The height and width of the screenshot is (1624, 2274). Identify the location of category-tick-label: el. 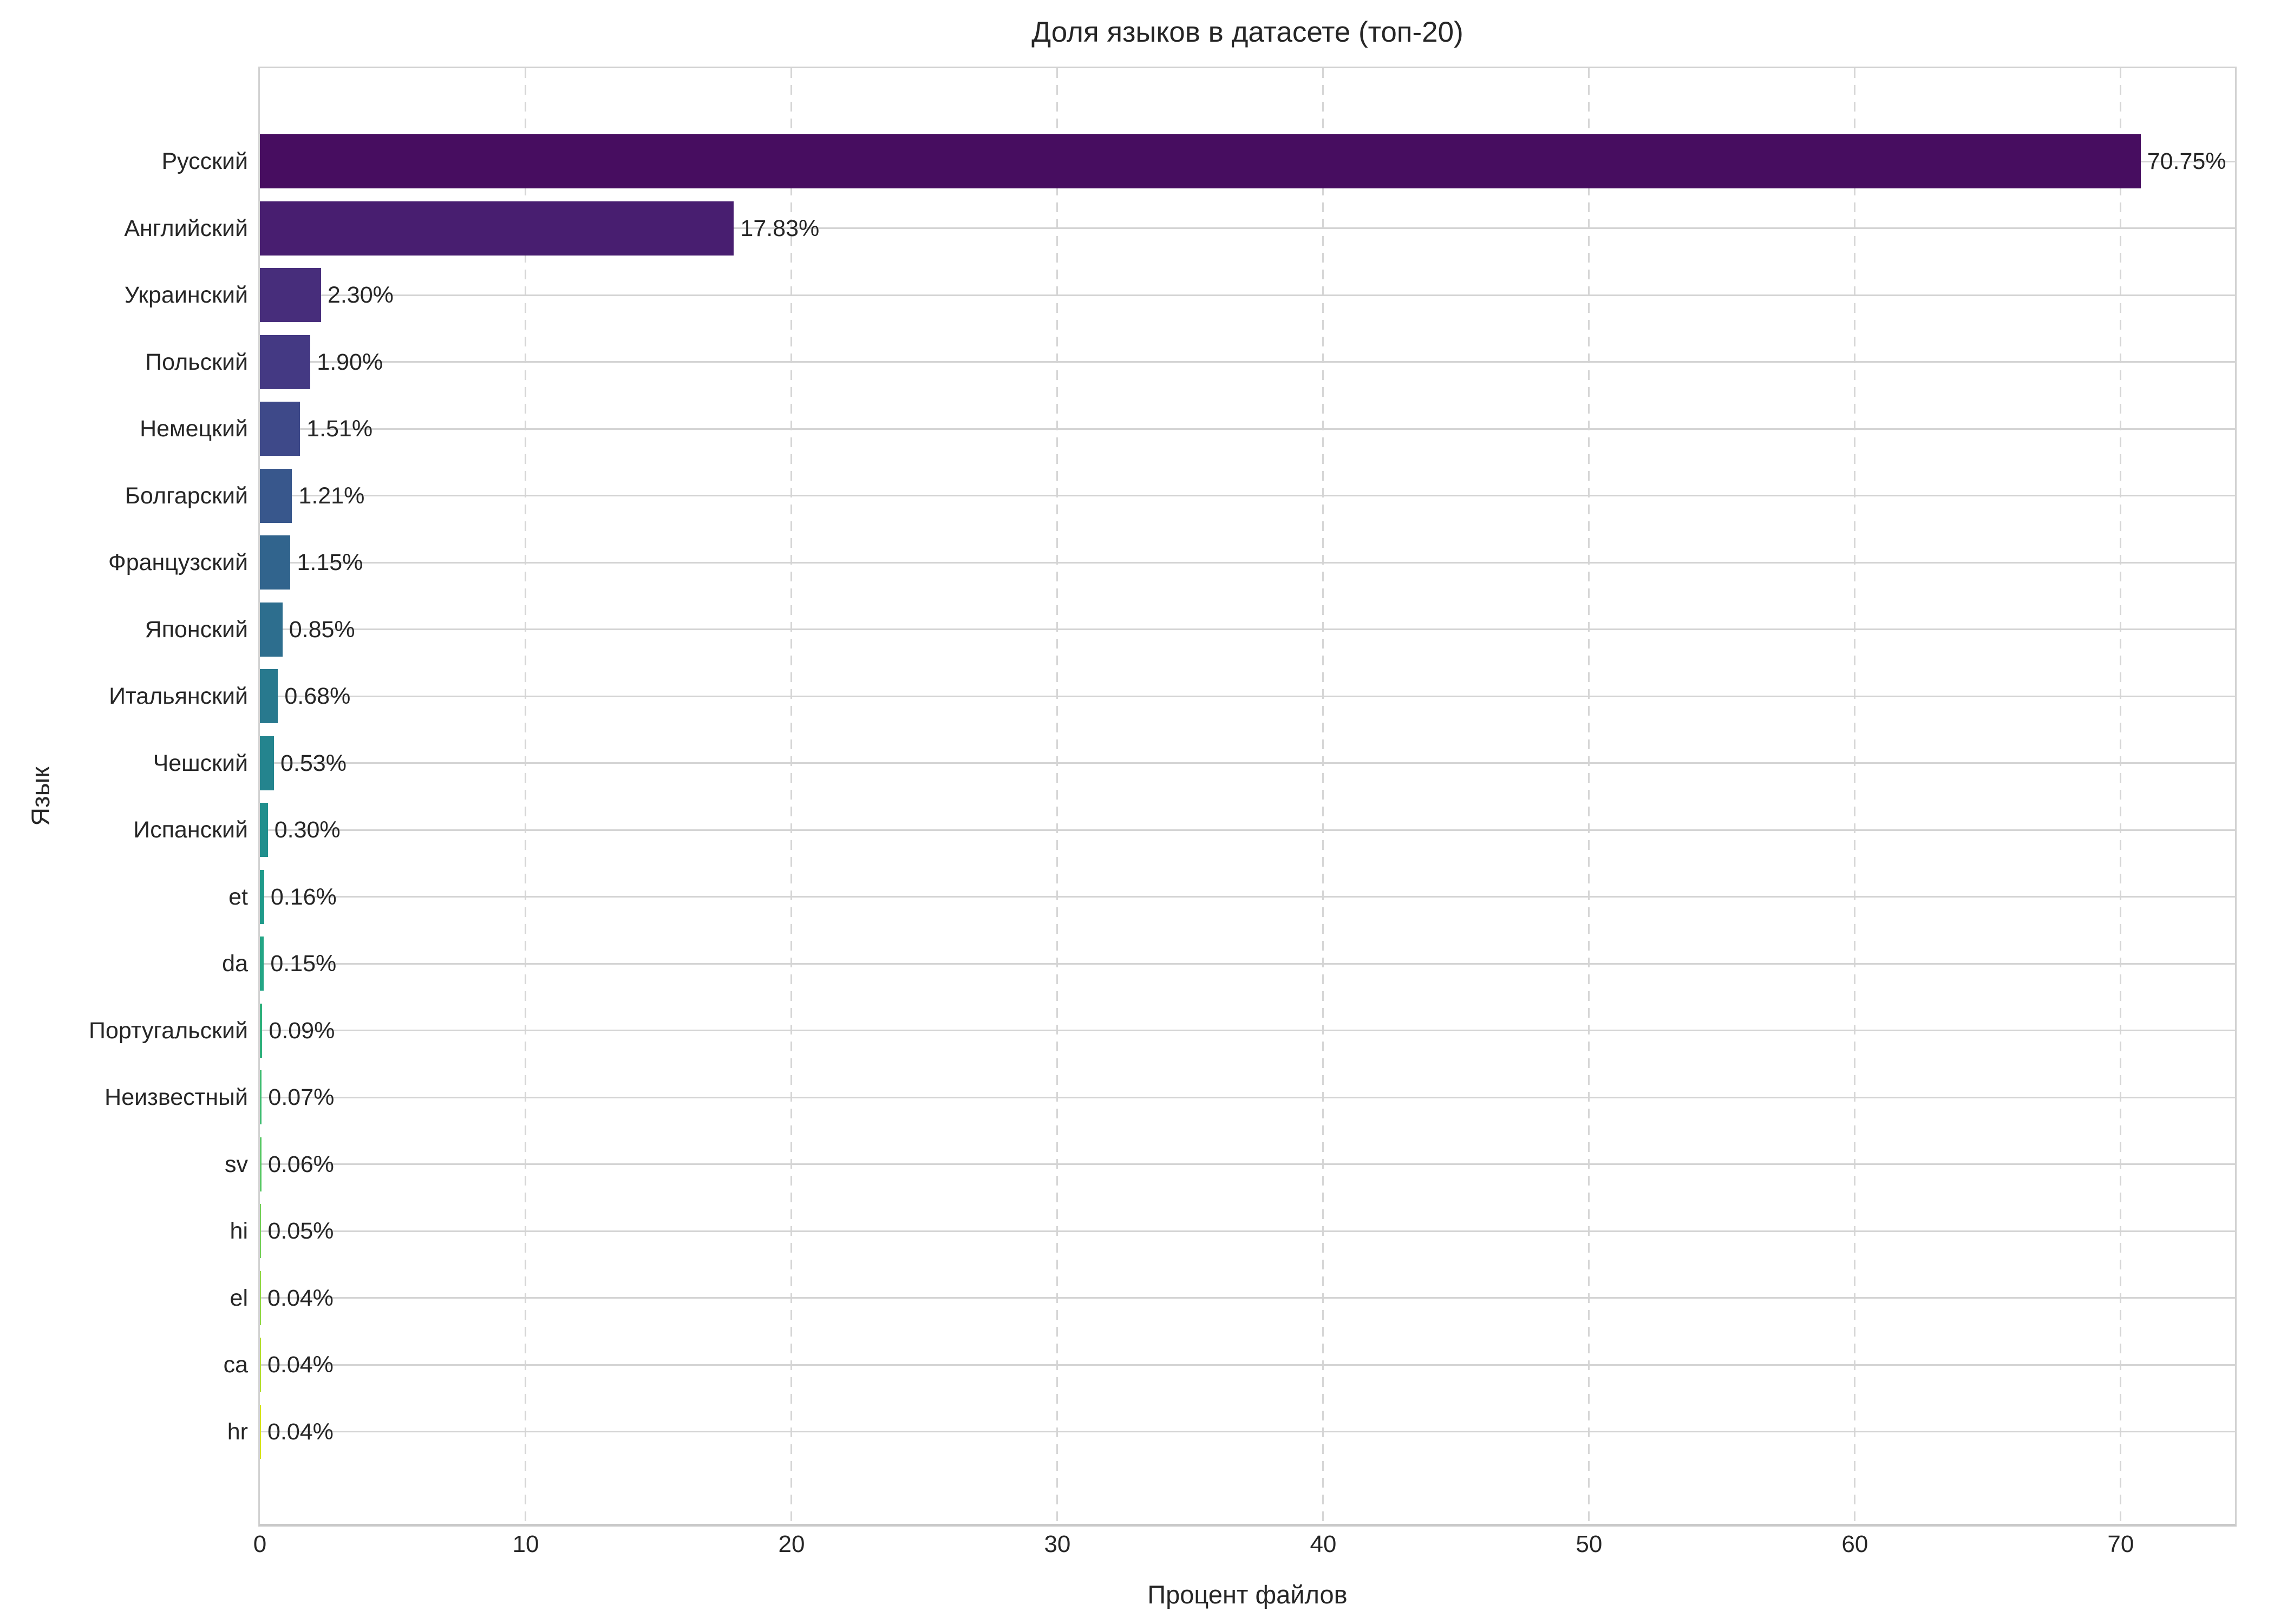
(239, 1298).